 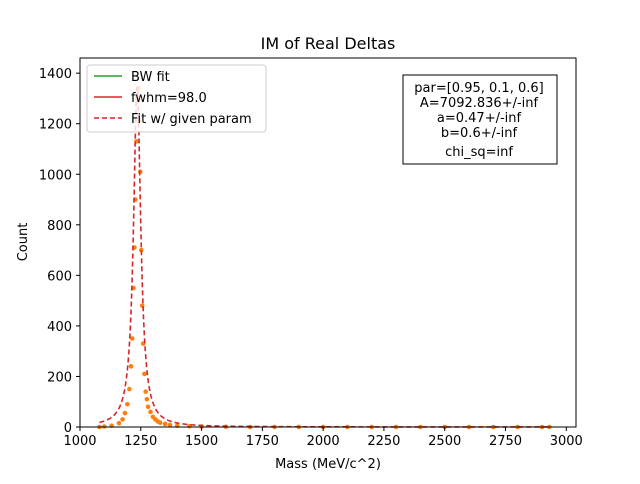 I want to click on y-tick-label: 600, so click(x=59, y=276).